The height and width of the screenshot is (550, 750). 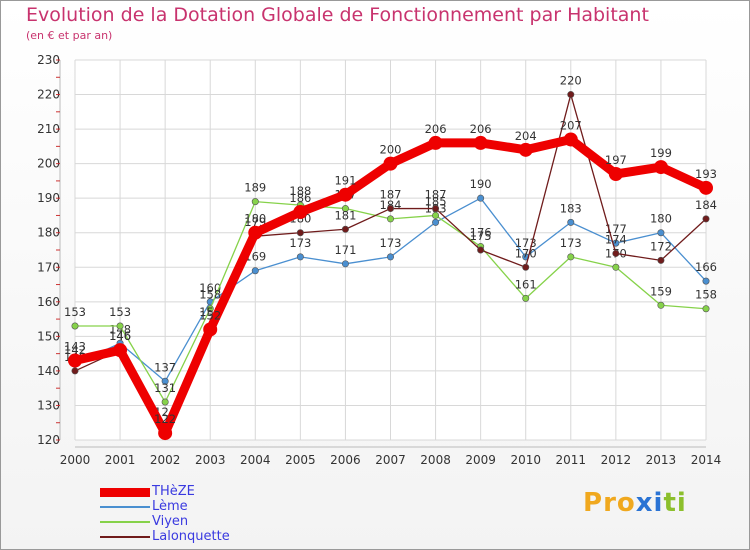 What do you see at coordinates (670, 503) in the screenshot?
I see `logo-letter: t` at bounding box center [670, 503].